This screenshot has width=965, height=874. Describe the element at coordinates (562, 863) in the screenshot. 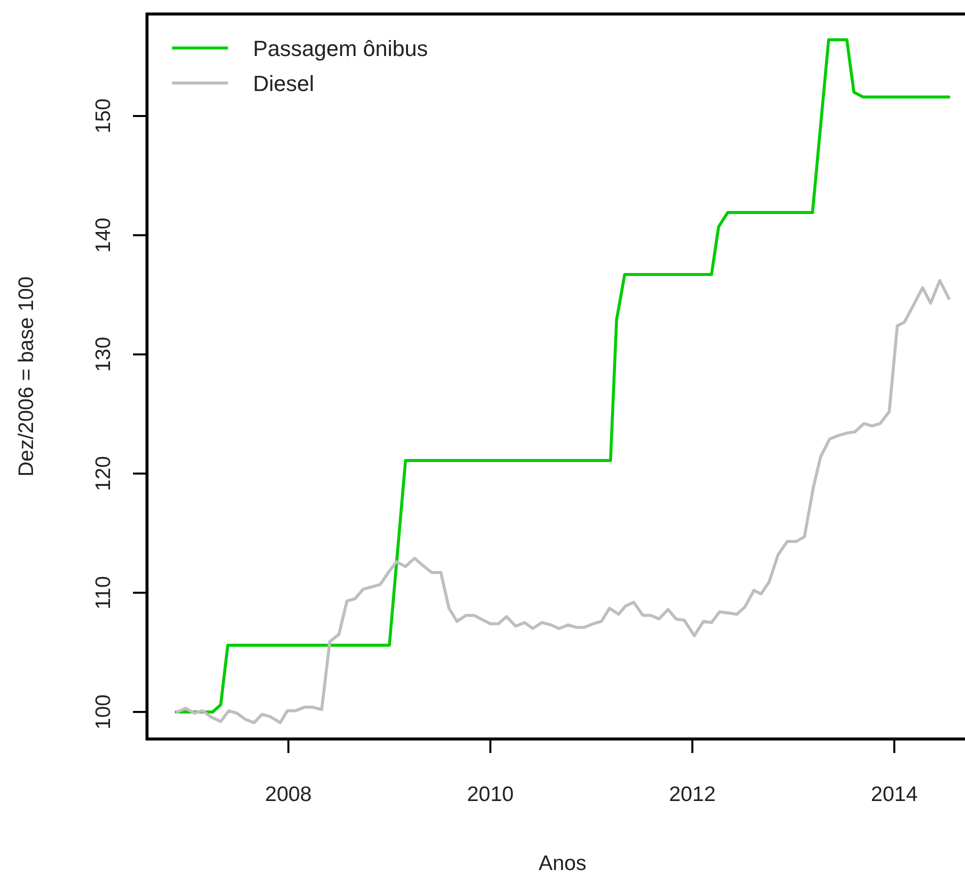

I see `x-axis-title: Anos` at that location.